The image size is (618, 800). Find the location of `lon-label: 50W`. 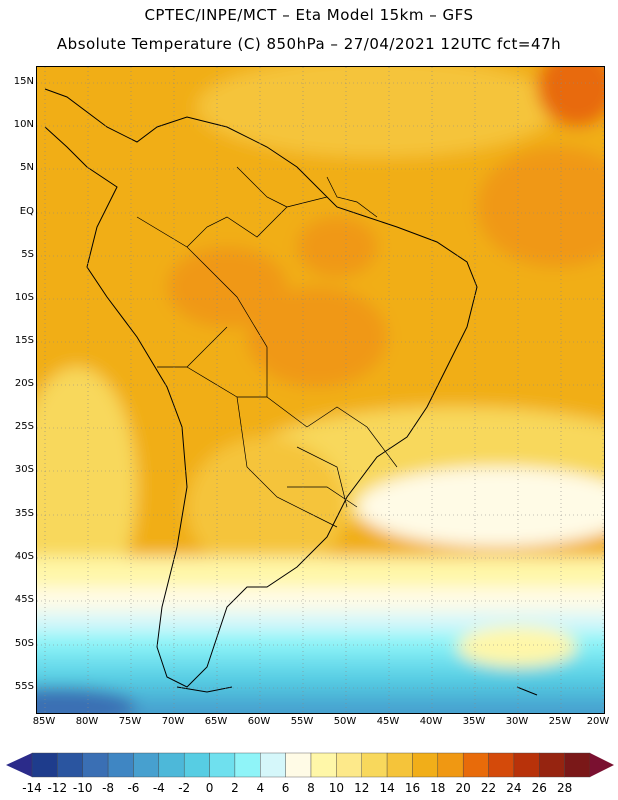

lon-label: 50W is located at coordinates (345, 721).